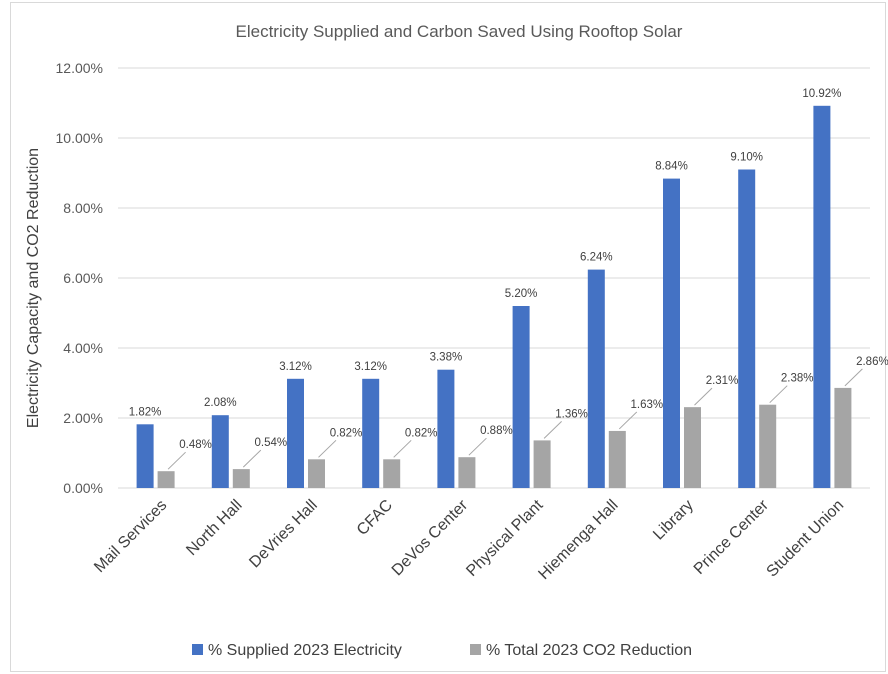 Image resolution: width=888 pixels, height=674 pixels. I want to click on x-tick-label: DeVos Center, so click(430, 537).